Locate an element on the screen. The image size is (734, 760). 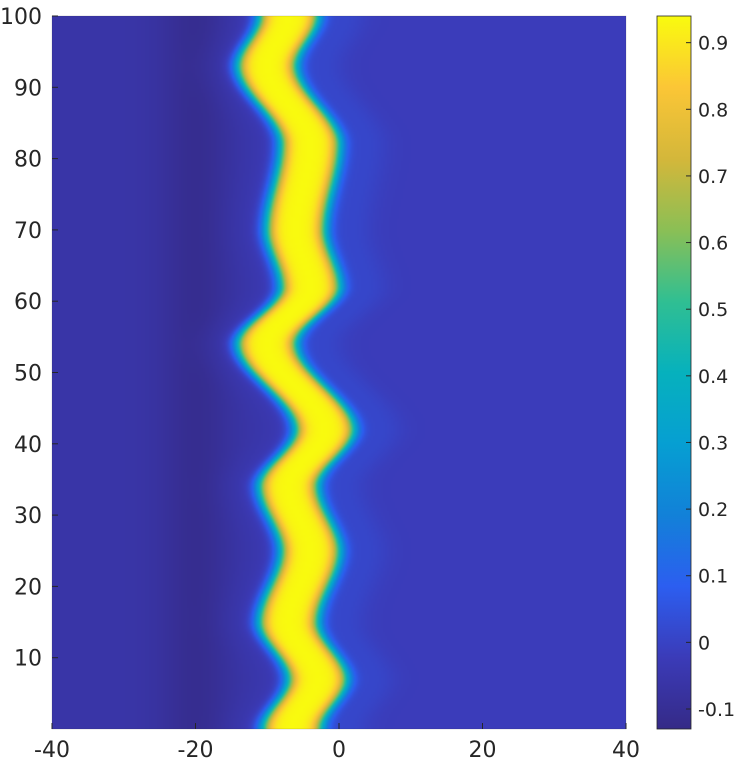
colorbar-tick-label: 0.4 is located at coordinates (713, 377).